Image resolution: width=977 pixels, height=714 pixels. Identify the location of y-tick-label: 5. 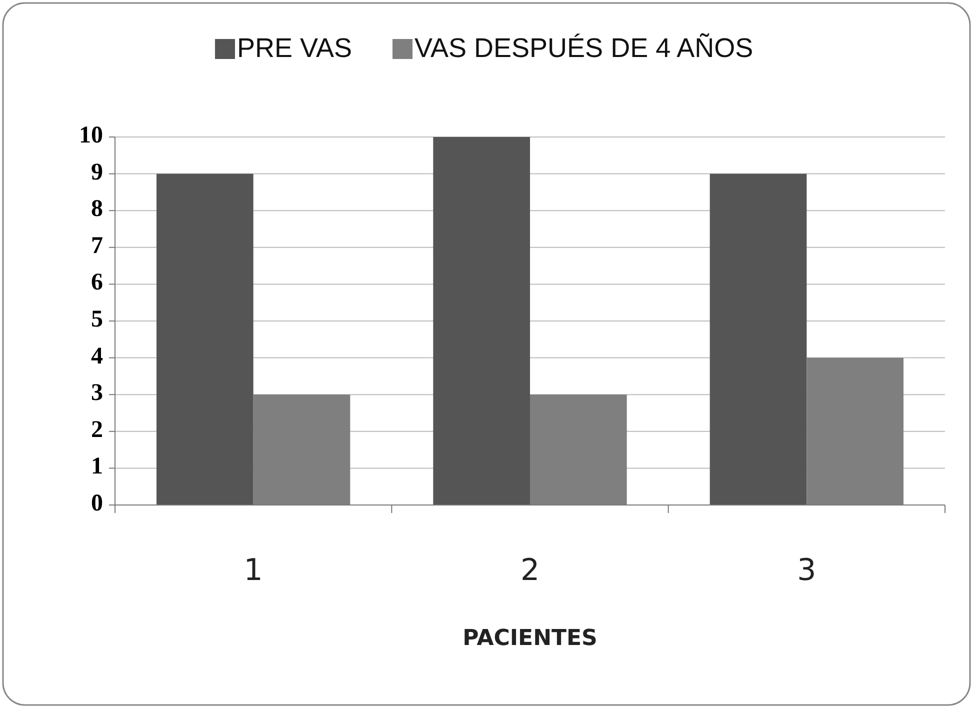
(97, 319).